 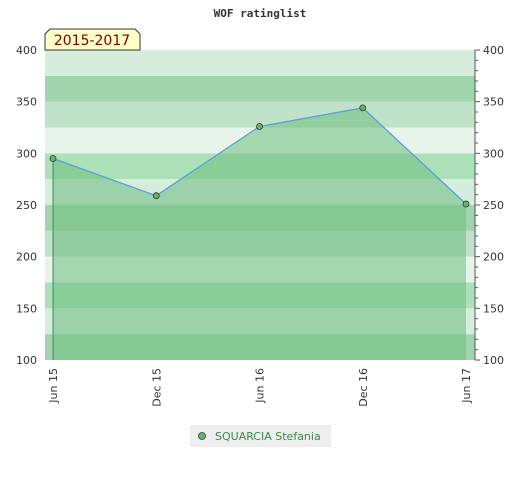 What do you see at coordinates (26, 308) in the screenshot?
I see `y-tick-label-left: 150` at bounding box center [26, 308].